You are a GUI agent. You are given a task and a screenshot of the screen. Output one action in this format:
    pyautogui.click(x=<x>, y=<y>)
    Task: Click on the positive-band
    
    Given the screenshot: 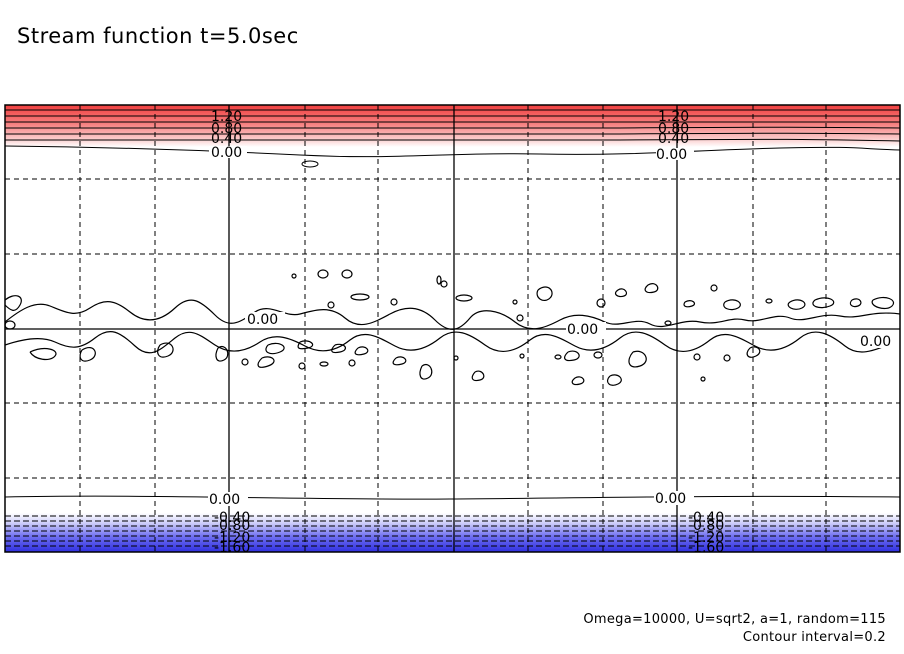 What is the action you would take?
    pyautogui.click(x=452, y=126)
    